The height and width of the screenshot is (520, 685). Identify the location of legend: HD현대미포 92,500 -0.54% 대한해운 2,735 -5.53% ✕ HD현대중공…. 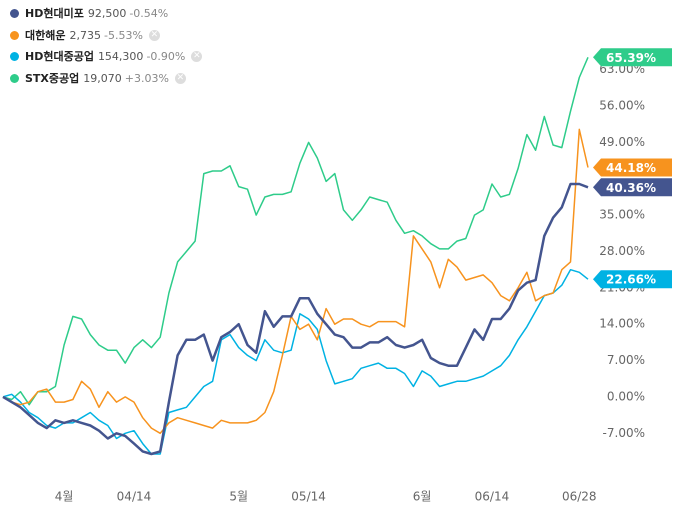
(106, 46).